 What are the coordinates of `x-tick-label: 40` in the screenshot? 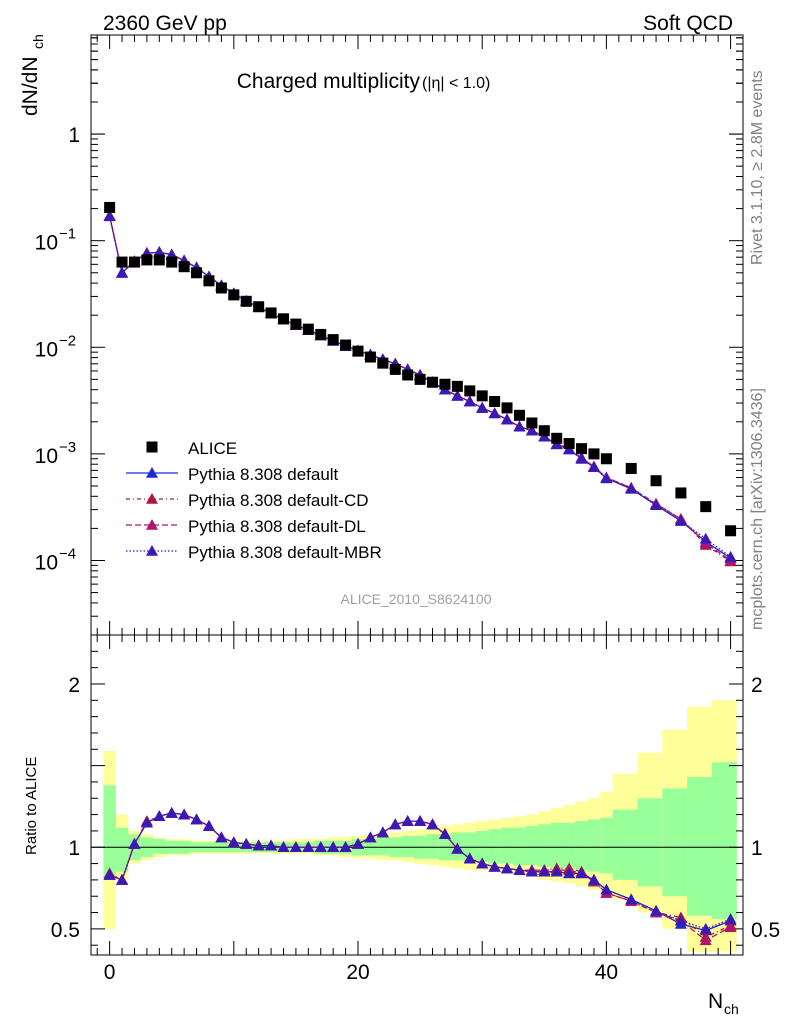 It's located at (606, 972).